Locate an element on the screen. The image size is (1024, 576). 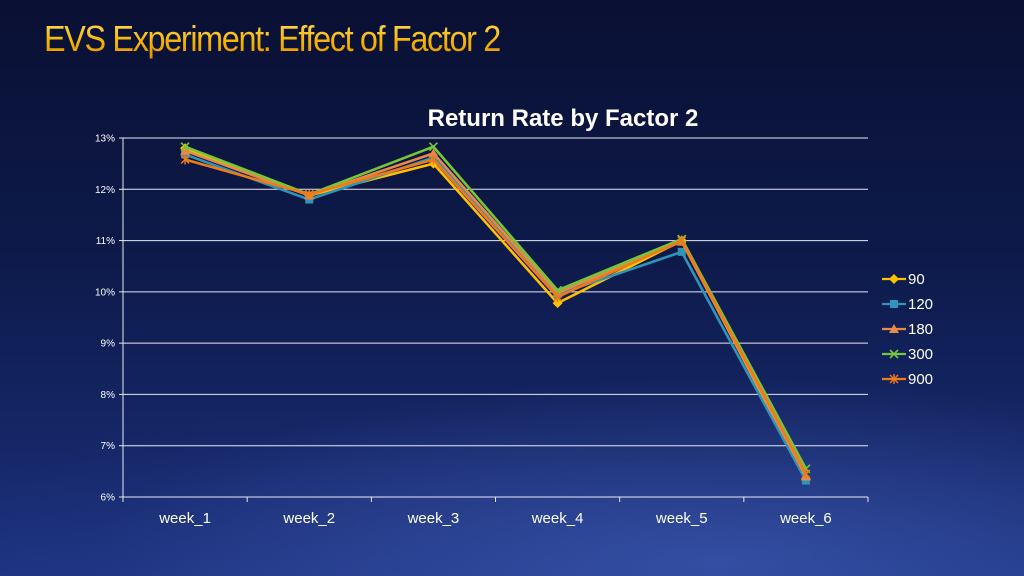
y-tick-label: 11% is located at coordinates (105, 241).